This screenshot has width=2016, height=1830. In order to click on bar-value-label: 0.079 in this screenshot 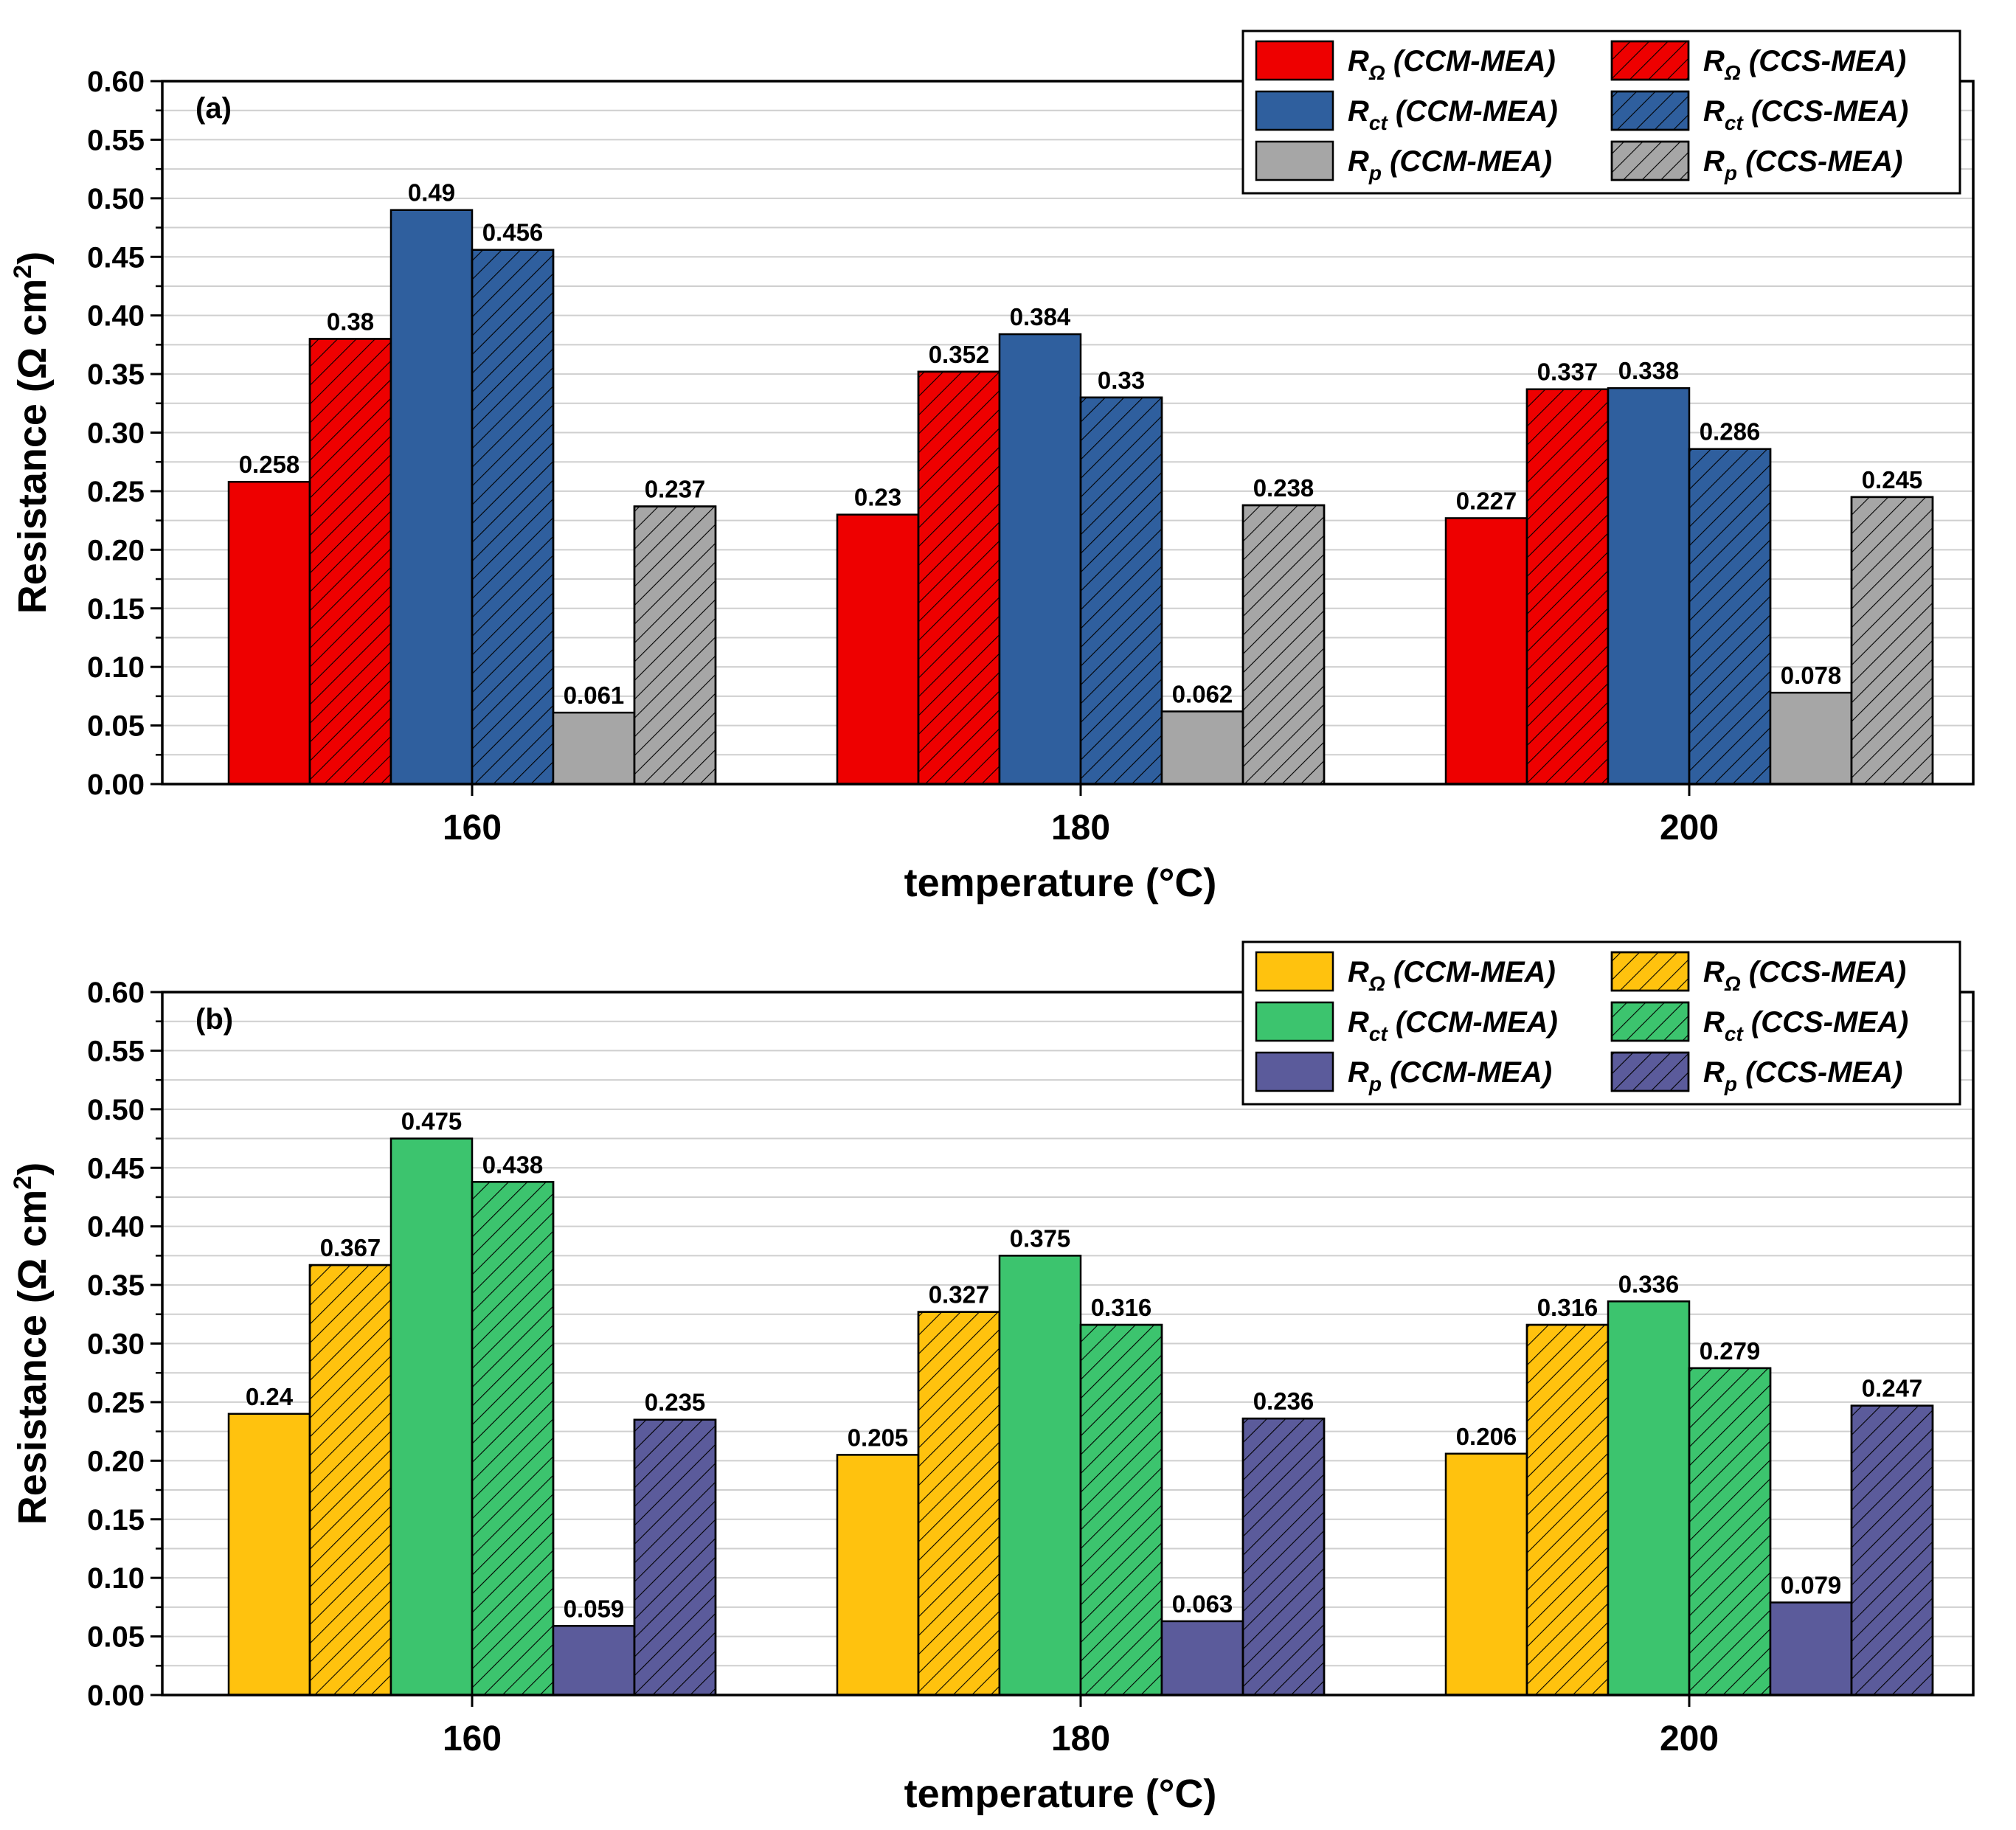, I will do `click(1811, 1585)`.